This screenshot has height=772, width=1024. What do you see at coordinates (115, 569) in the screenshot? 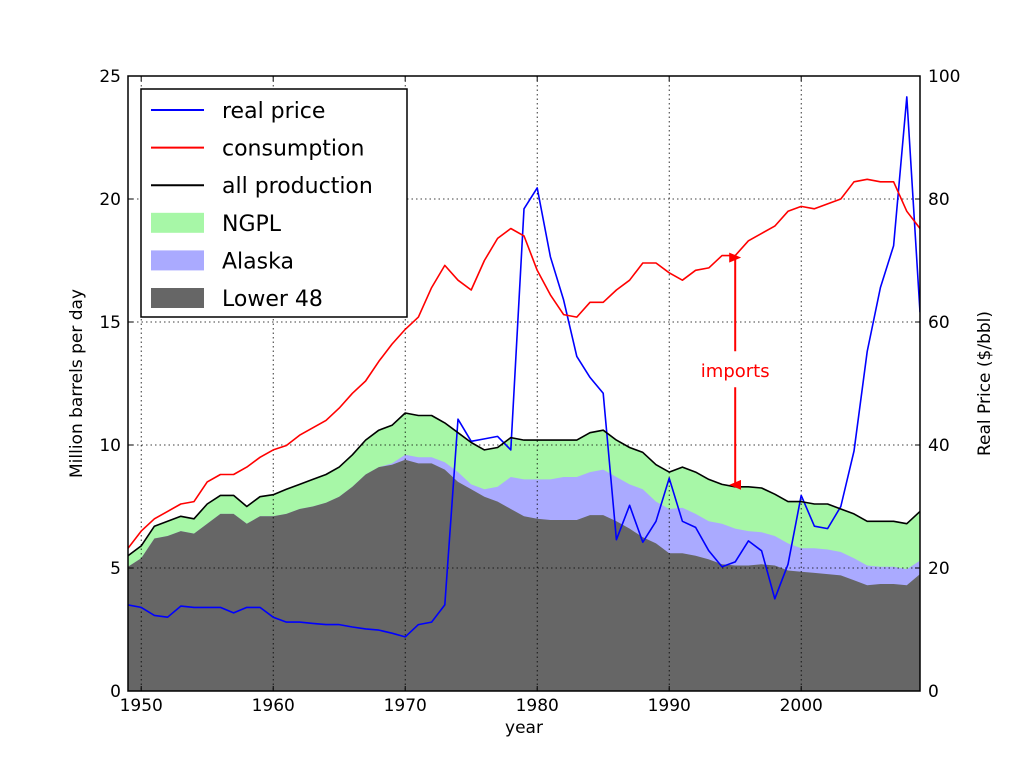
I see `y-tick-label: 5` at bounding box center [115, 569].